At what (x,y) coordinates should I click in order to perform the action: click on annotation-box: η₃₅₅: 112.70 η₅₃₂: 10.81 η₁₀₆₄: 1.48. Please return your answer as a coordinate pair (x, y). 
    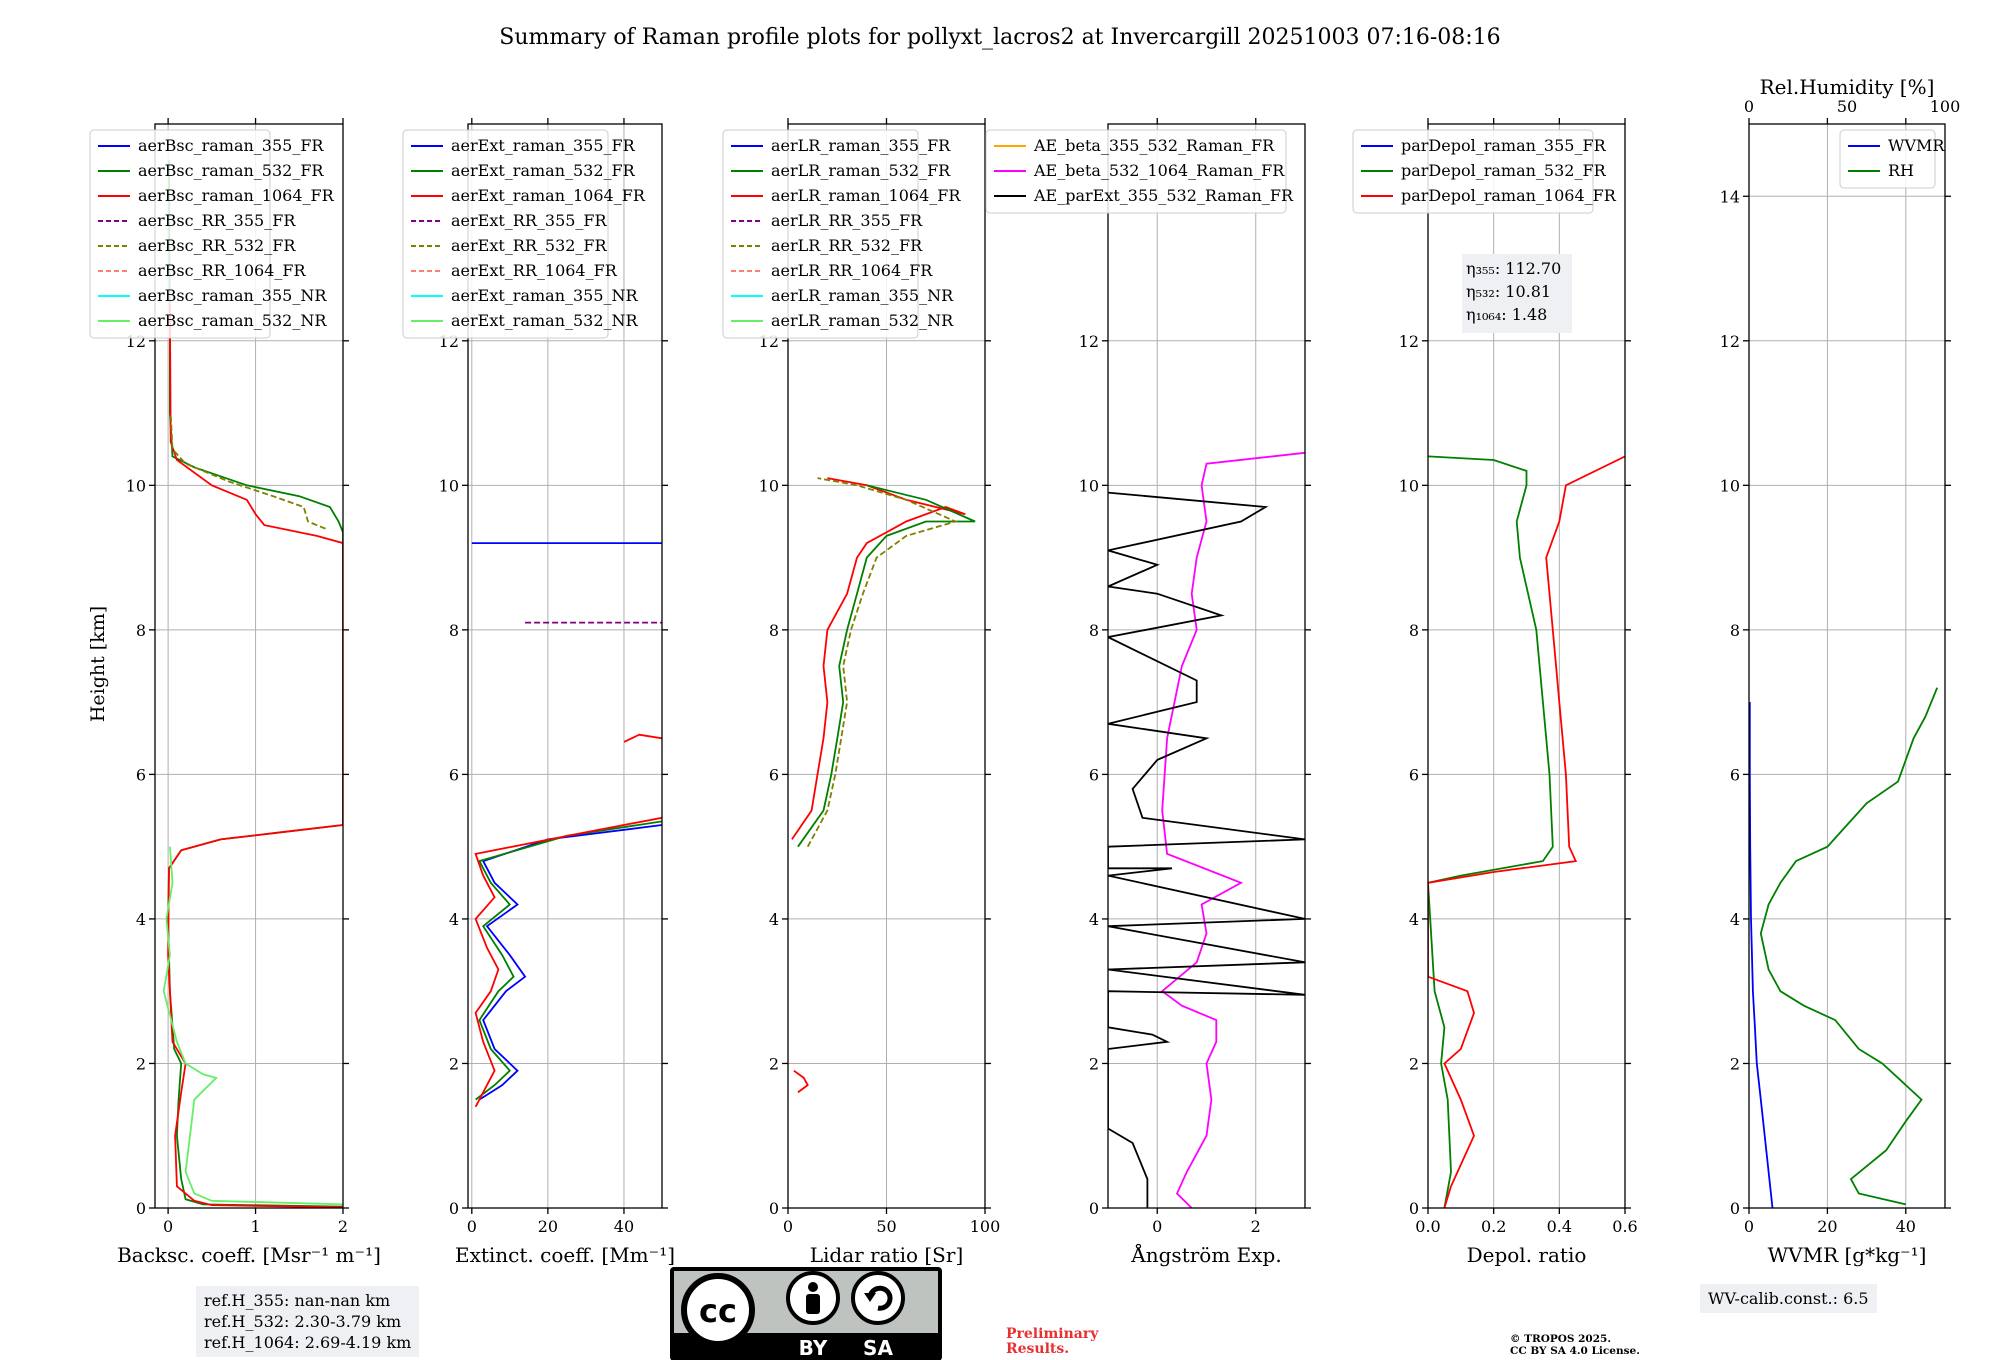
    Looking at the image, I should click on (1517, 293).